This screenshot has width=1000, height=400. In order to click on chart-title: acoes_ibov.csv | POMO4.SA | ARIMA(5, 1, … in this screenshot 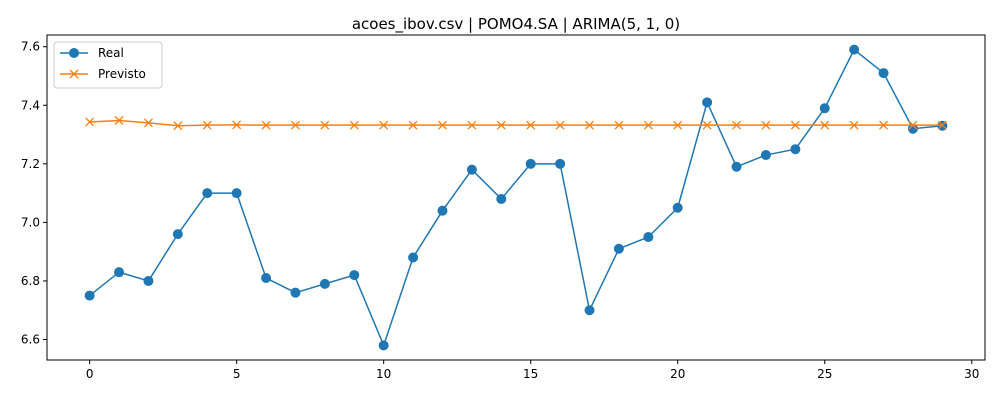, I will do `click(516, 24)`.